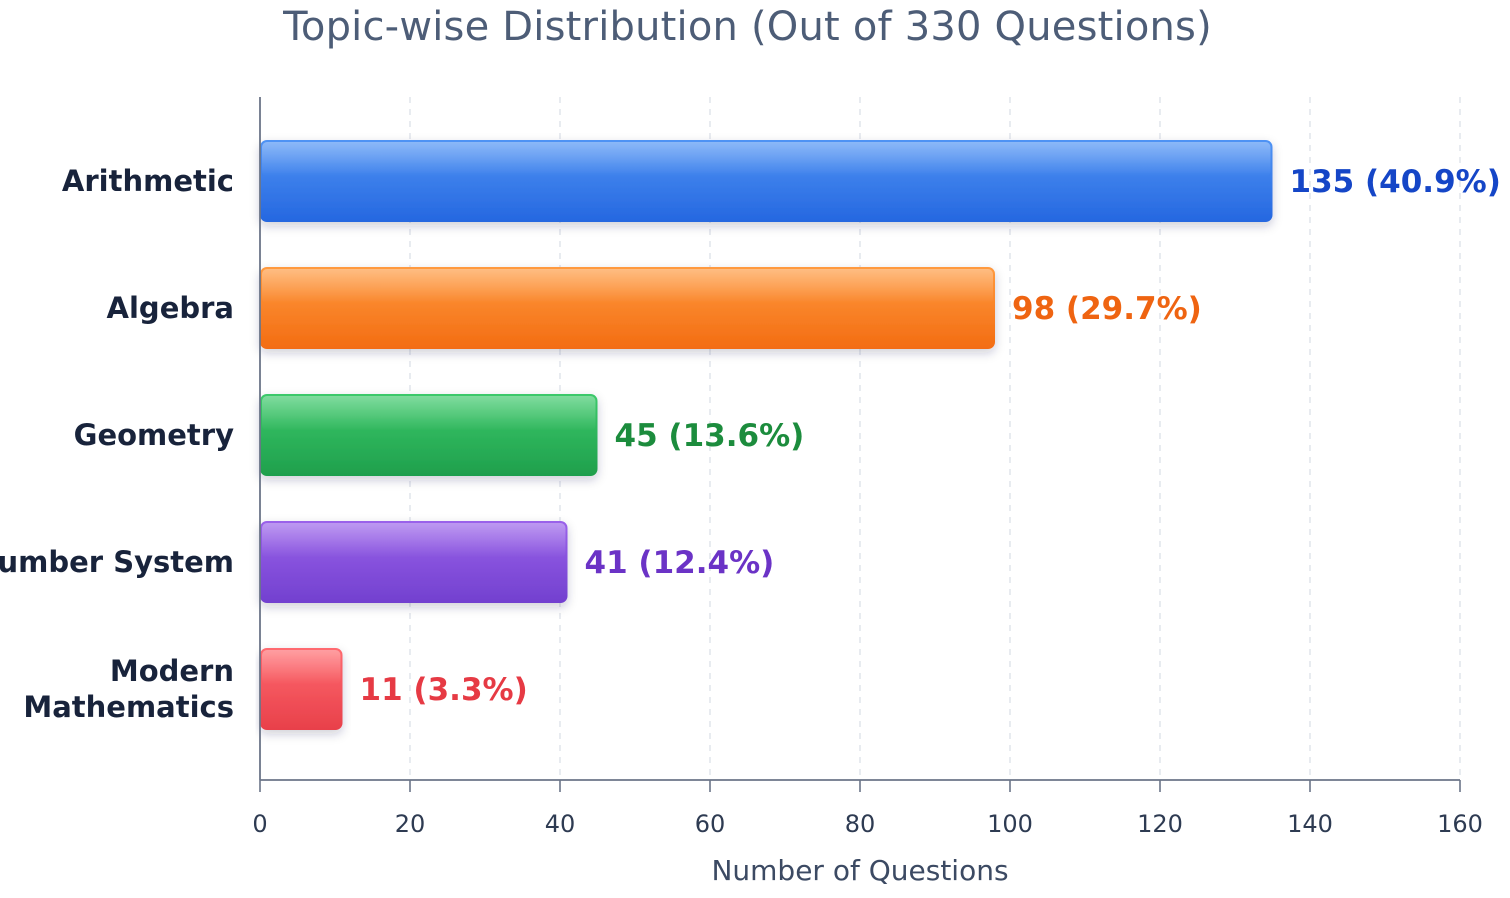 The image size is (1510, 898). Describe the element at coordinates (859, 870) in the screenshot. I see `x-axis-label: Number of Questions` at that location.